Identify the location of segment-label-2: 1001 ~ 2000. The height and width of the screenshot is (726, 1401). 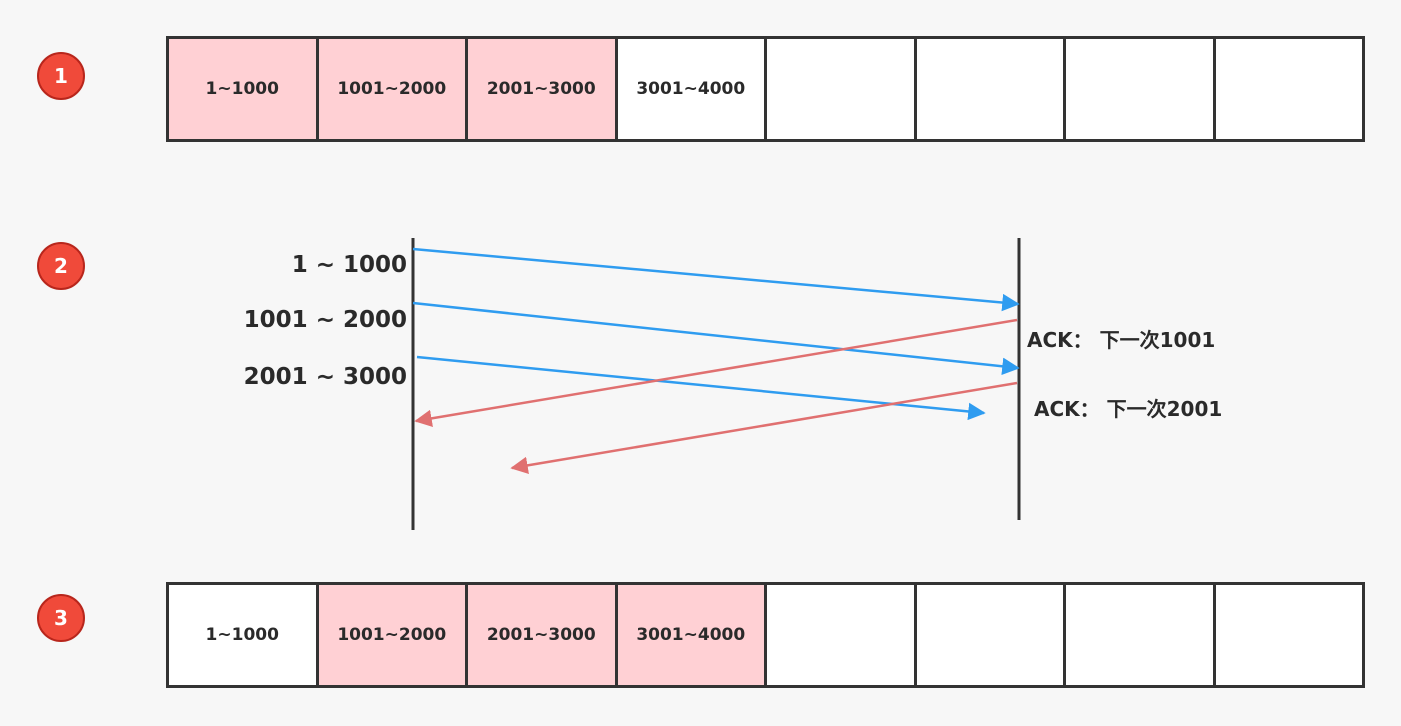
(325, 320).